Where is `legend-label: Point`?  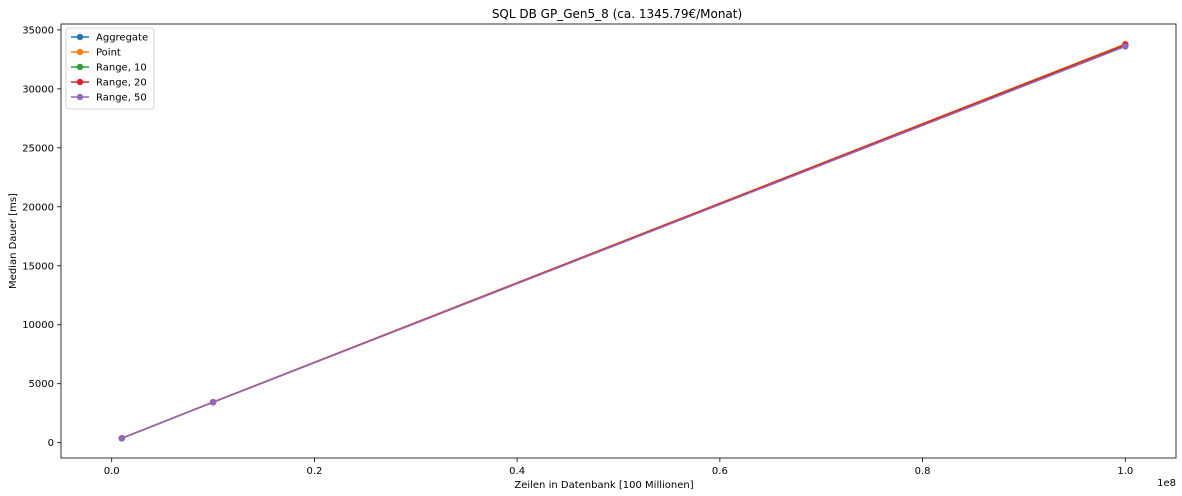 legend-label: Point is located at coordinates (108, 53).